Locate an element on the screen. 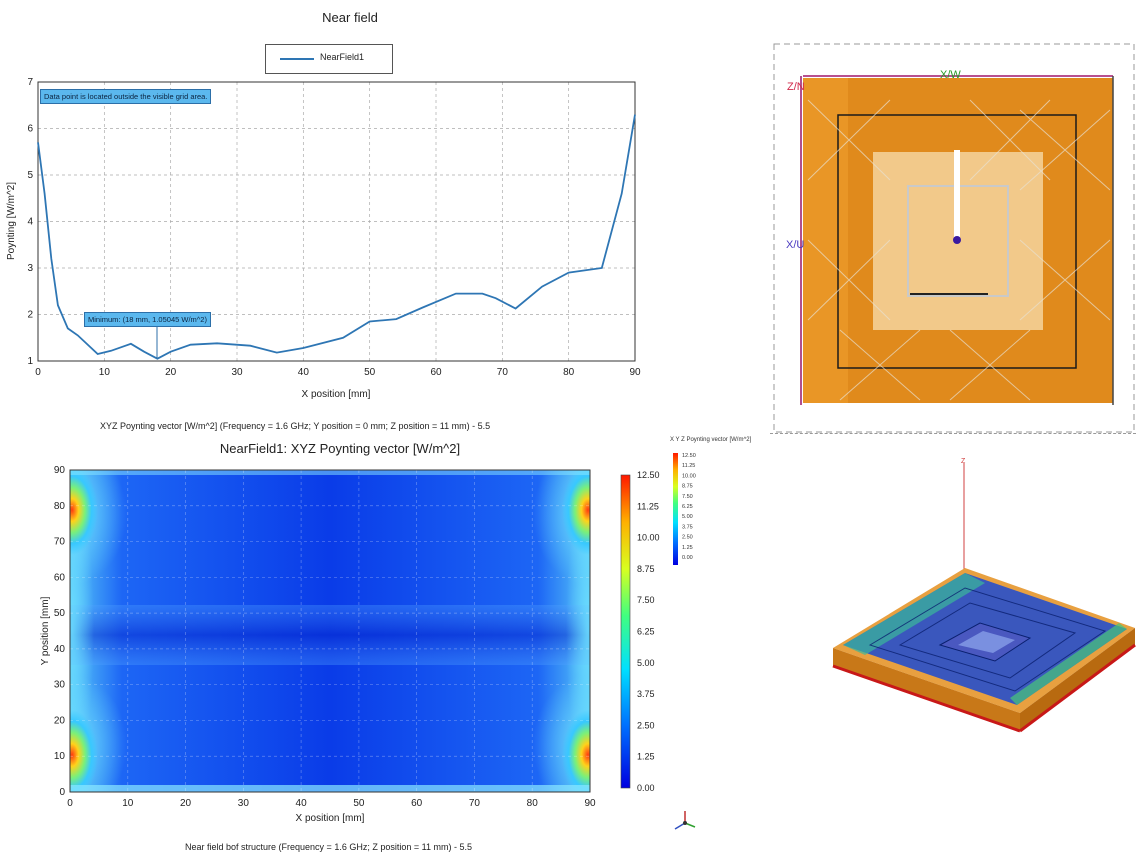 The height and width of the screenshot is (856, 1136). x-tick-label: 30 is located at coordinates (237, 372).